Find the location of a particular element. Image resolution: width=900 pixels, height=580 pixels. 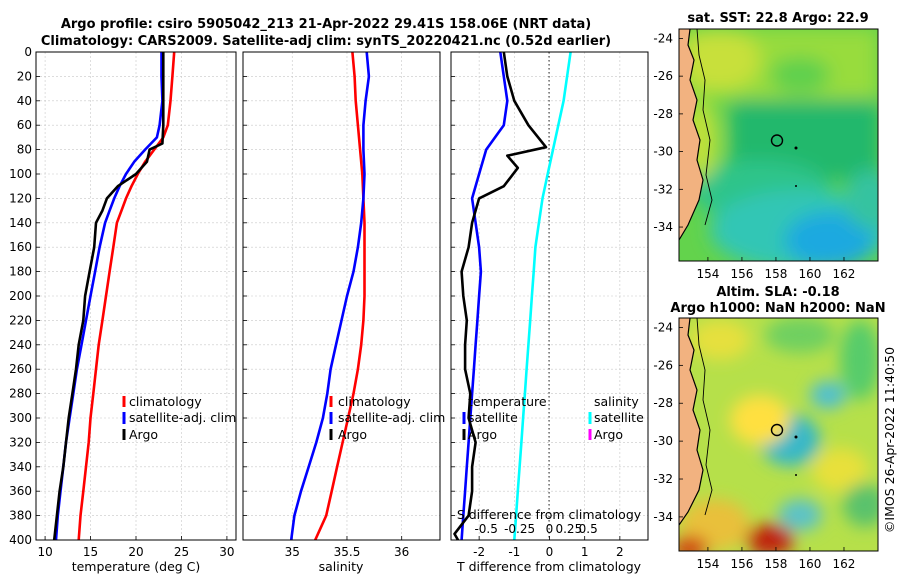

ytick-label: 320 is located at coordinates (20, 442).